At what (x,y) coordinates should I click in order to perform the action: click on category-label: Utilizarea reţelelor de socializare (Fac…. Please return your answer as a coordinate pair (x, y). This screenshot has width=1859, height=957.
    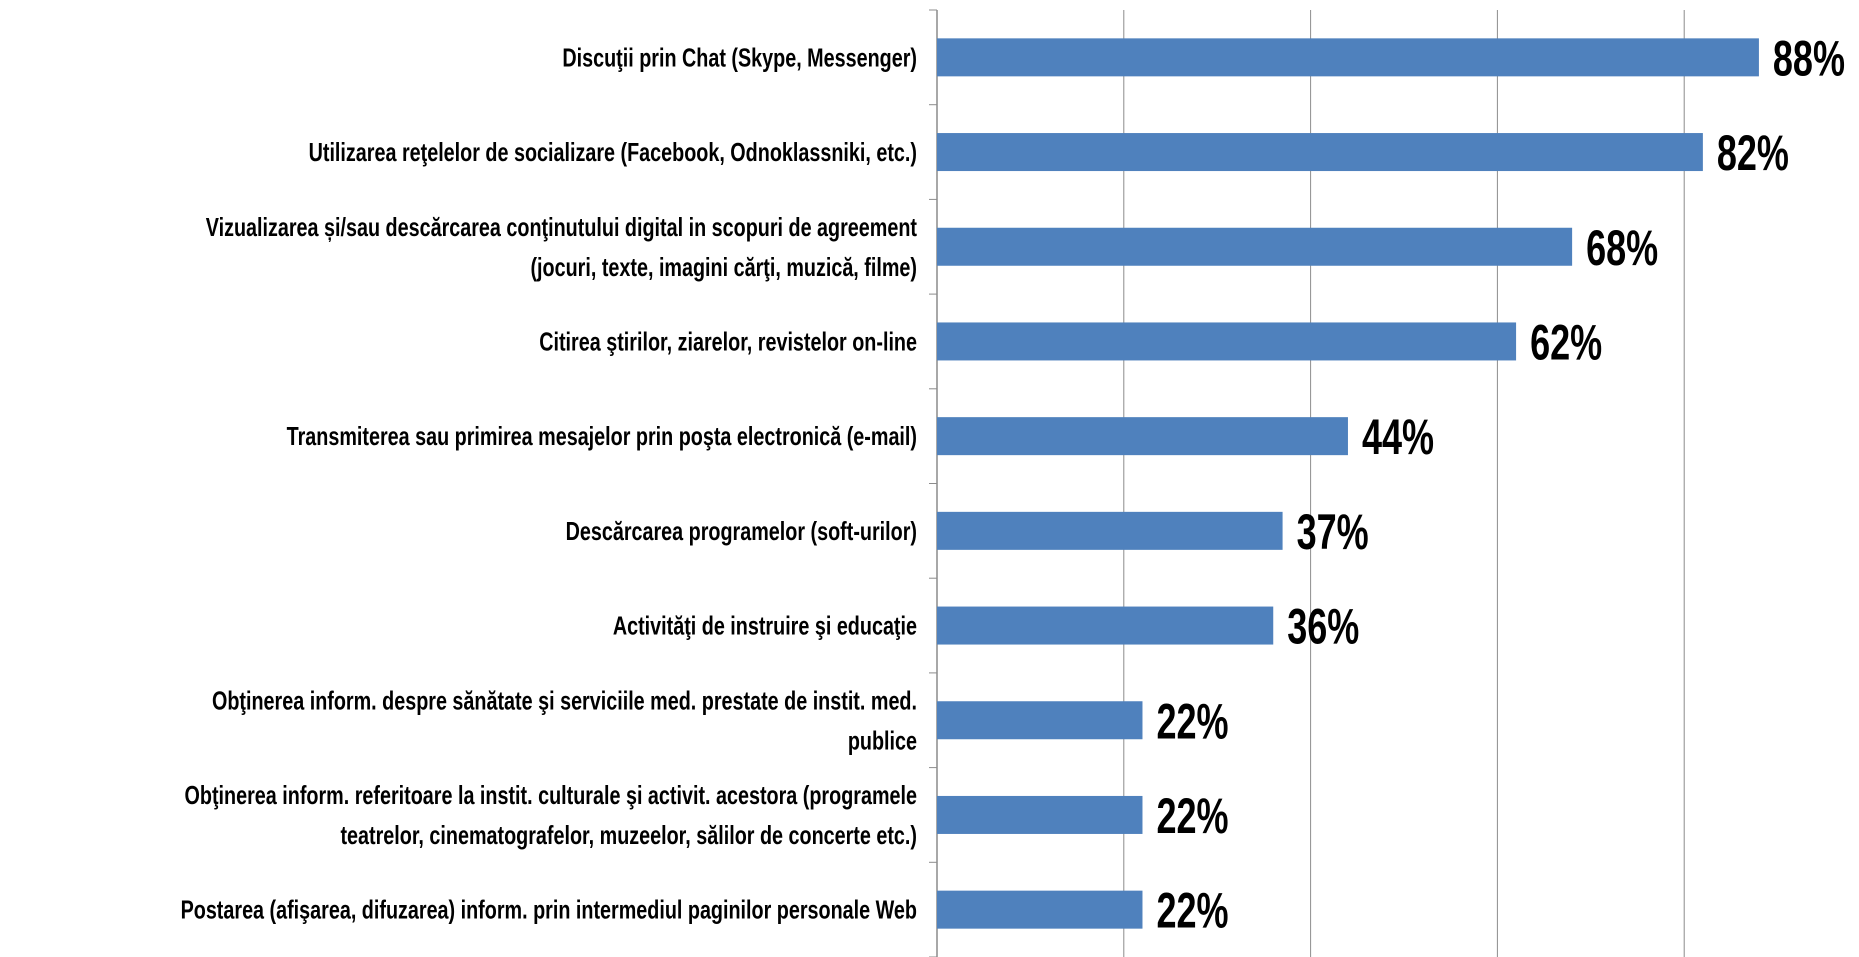
    Looking at the image, I should click on (613, 152).